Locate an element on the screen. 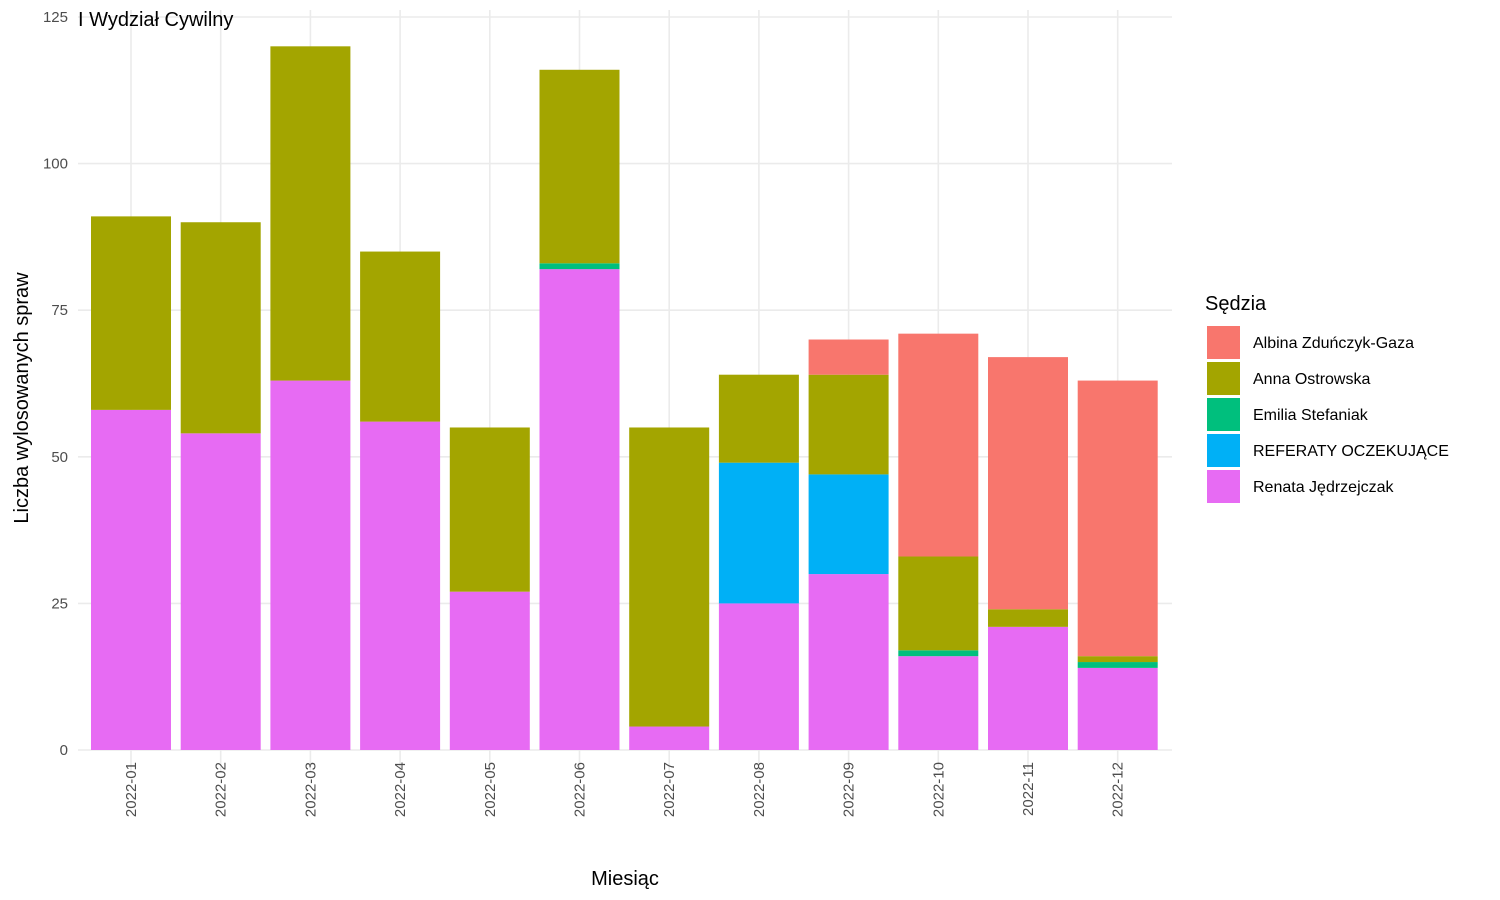 This screenshot has height=900, width=1500. x-tick-label: 2022-05 is located at coordinates (490, 789).